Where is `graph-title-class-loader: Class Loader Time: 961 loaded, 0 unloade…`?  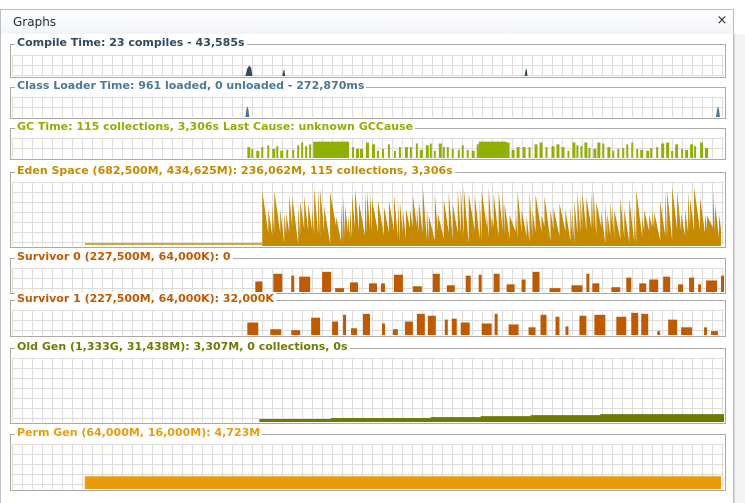 graph-title-class-loader: Class Loader Time: 961 loaded, 0 unloade… is located at coordinates (191, 86).